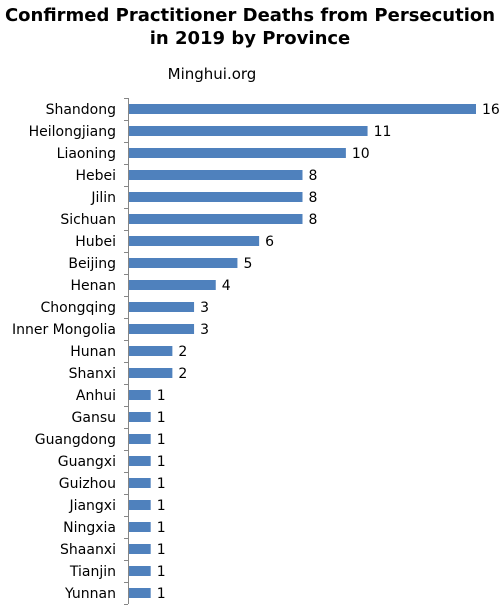 This screenshot has width=500, height=616. I want to click on category-label: Hebei, so click(95, 176).